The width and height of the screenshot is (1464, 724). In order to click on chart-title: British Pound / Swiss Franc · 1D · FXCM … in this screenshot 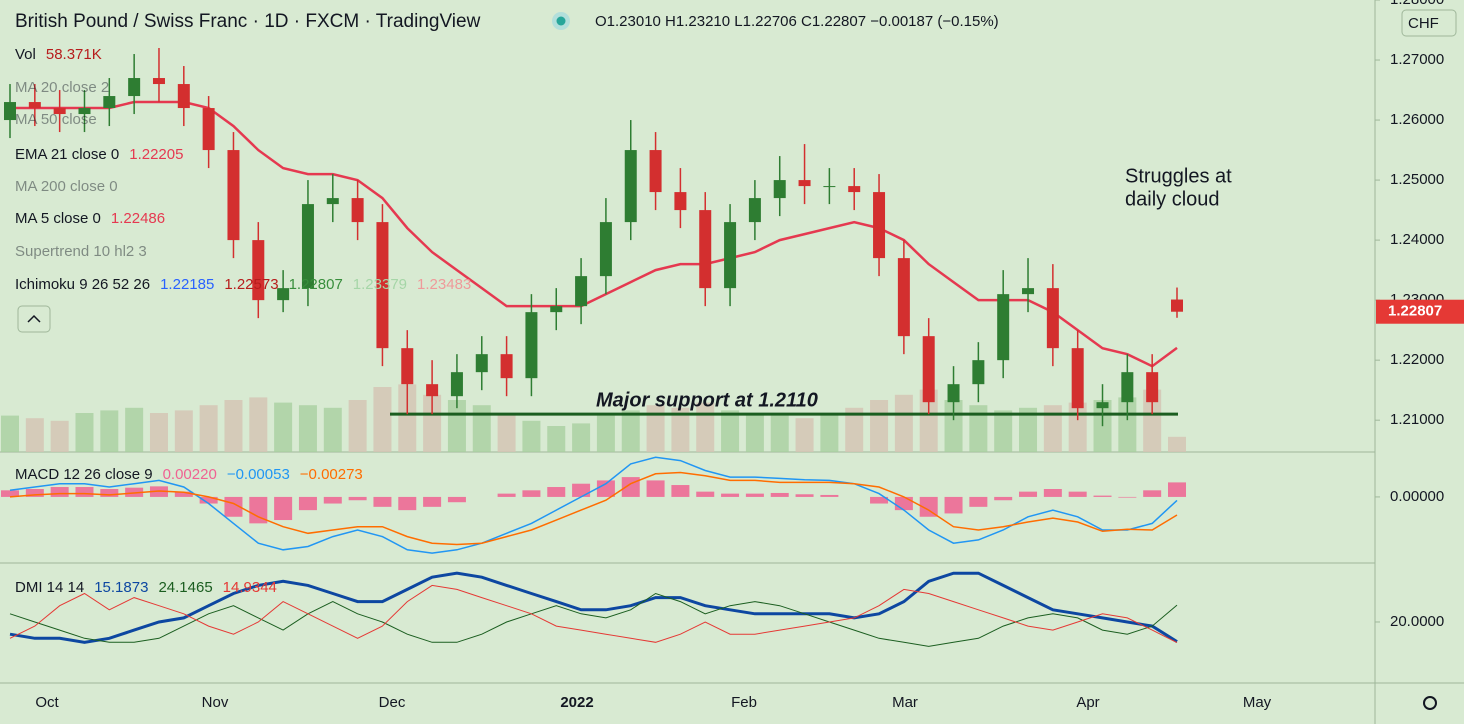, I will do `click(248, 21)`.